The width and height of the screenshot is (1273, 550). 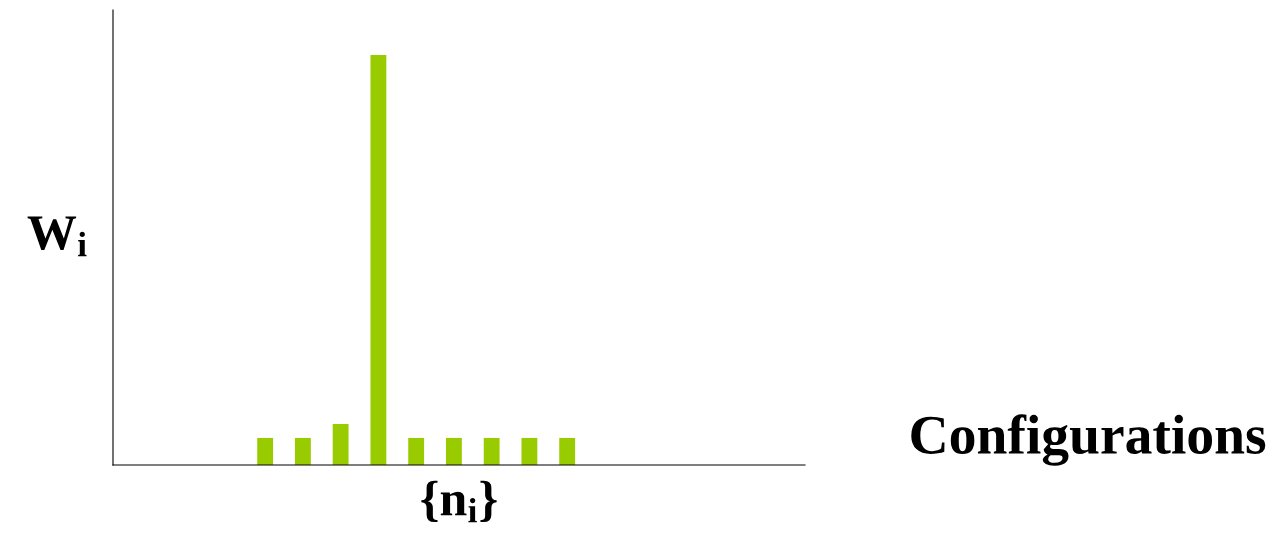 What do you see at coordinates (1088, 440) in the screenshot?
I see `text: Configurations` at bounding box center [1088, 440].